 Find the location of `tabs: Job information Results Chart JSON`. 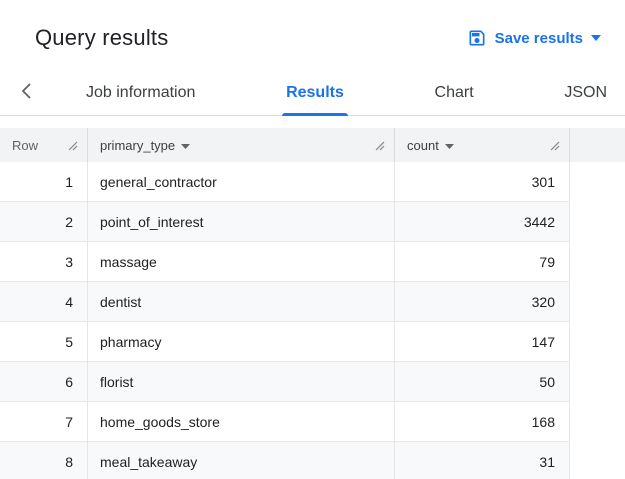

tabs: Job information Results Chart JSON is located at coordinates (335, 93).